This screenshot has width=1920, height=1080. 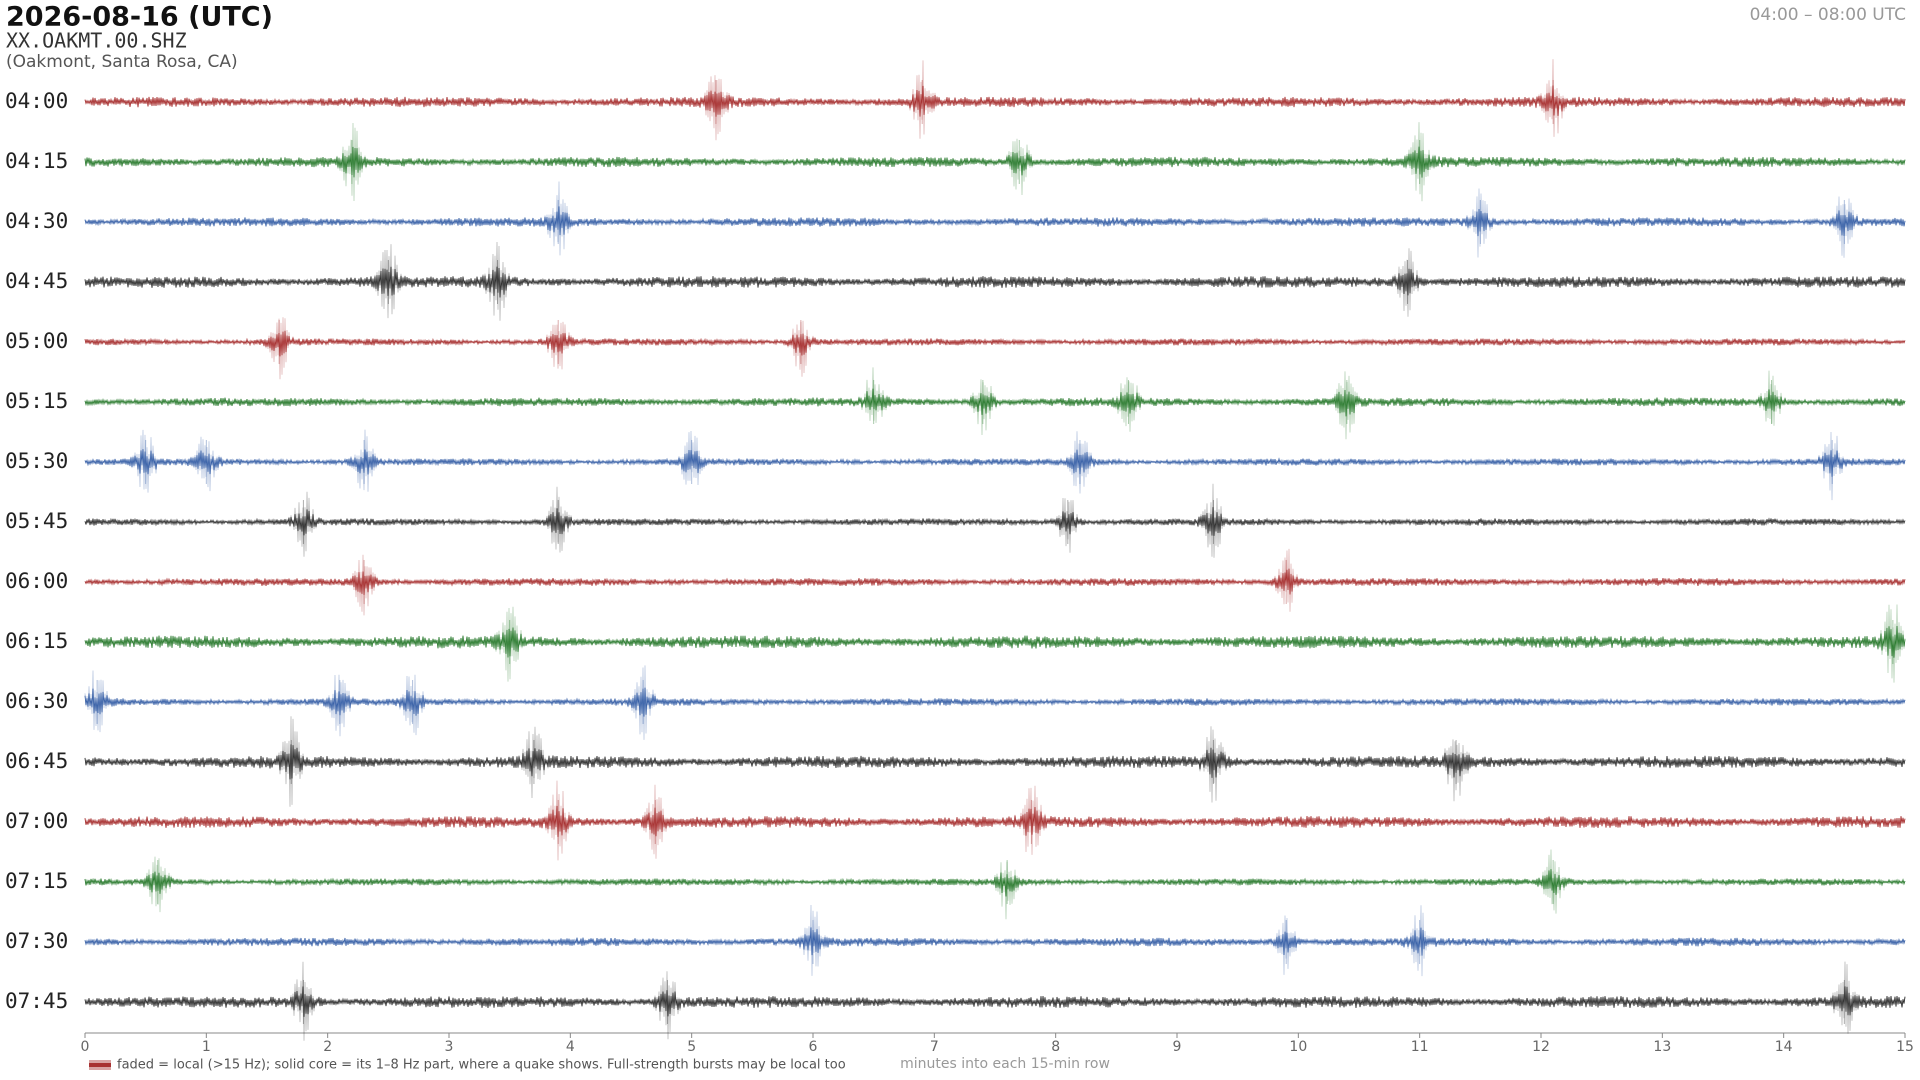 I want to click on location: (Oakmont, Santa Rosa, CA), so click(x=122, y=62).